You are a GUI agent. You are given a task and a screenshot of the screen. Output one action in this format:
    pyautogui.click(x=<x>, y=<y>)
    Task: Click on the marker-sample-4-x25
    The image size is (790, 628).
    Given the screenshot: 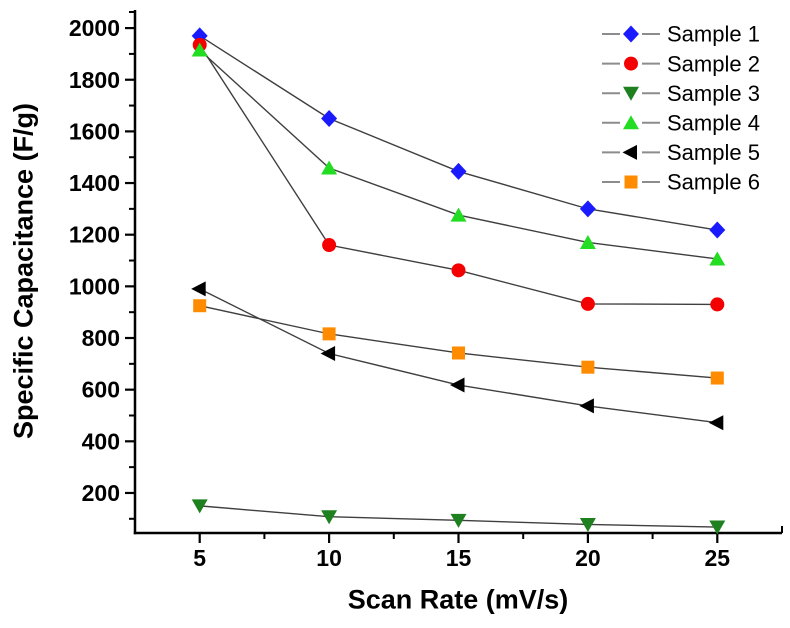 What is the action you would take?
    pyautogui.click(x=717, y=258)
    